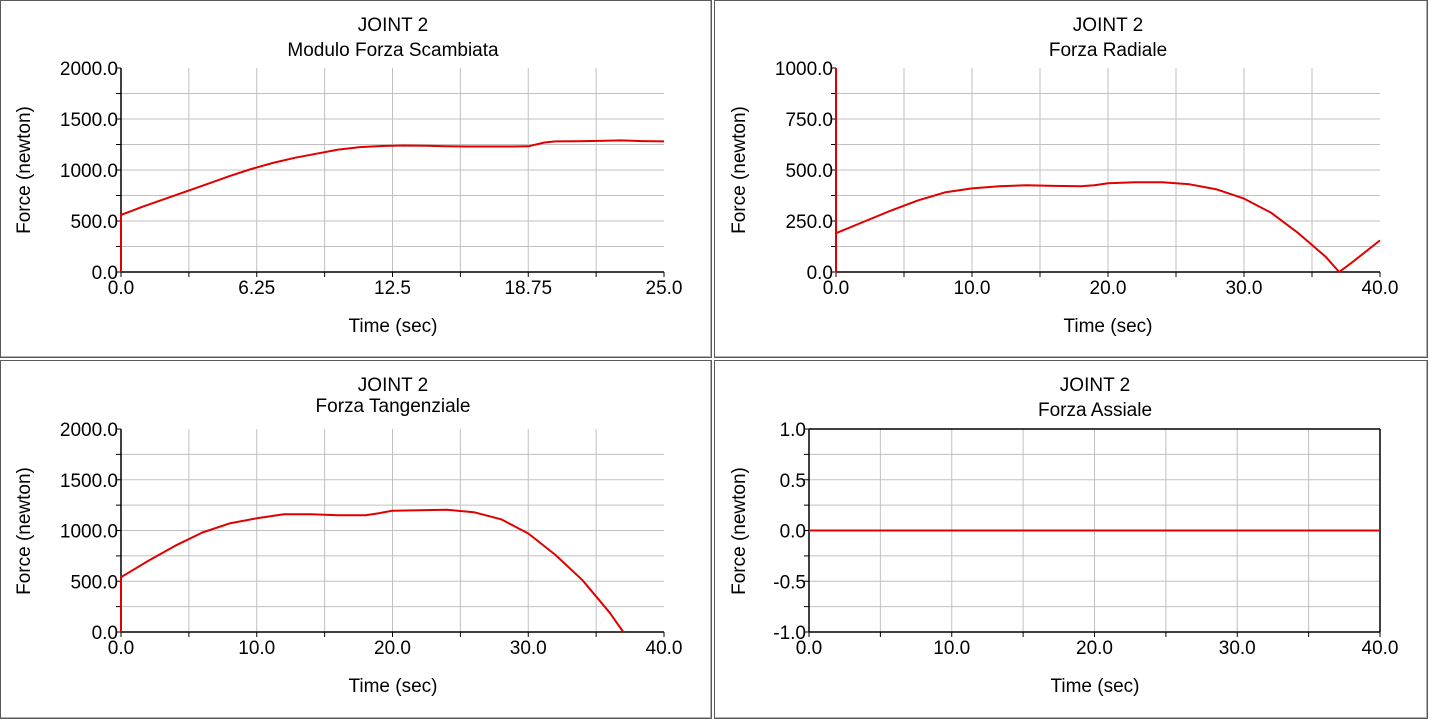 This screenshot has width=1430, height=721. What do you see at coordinates (664, 288) in the screenshot?
I see `x-tick-label: 25.0` at bounding box center [664, 288].